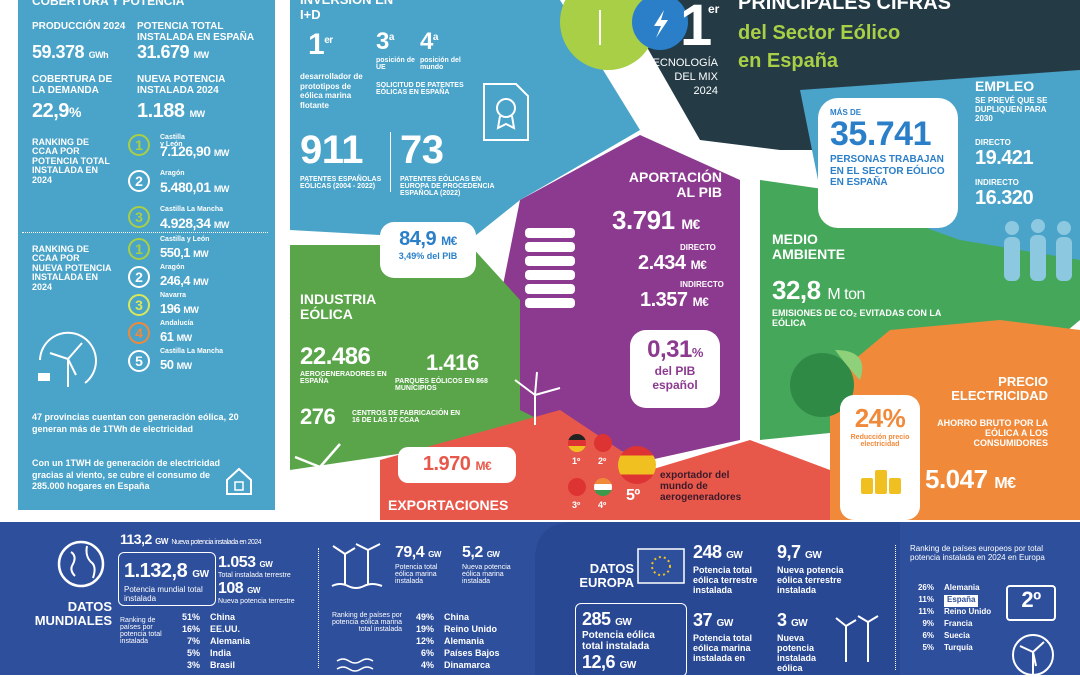 Image resolution: width=1080 pixels, height=677 pixels. I want to click on europa-marina: 37 GW, so click(713, 620).